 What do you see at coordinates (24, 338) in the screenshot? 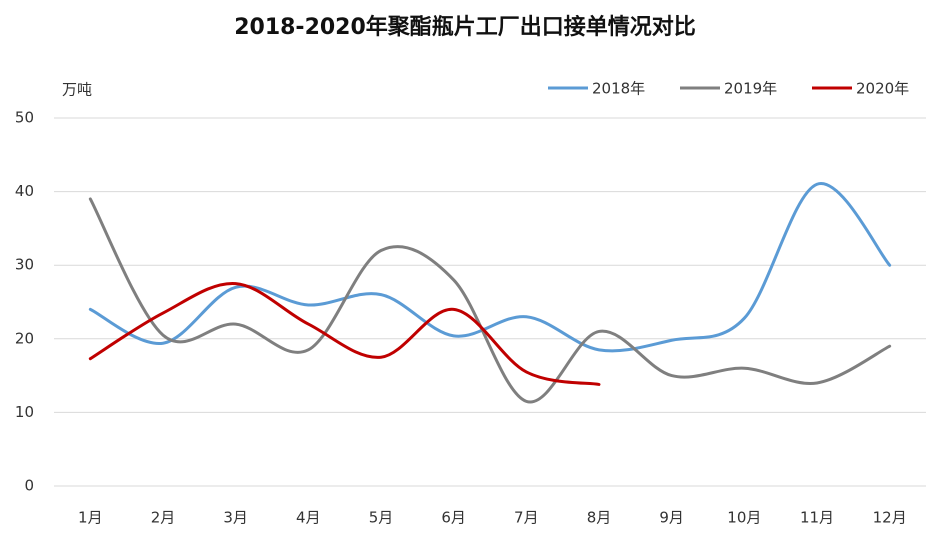
I see `y-tick-label: 20` at bounding box center [24, 338].